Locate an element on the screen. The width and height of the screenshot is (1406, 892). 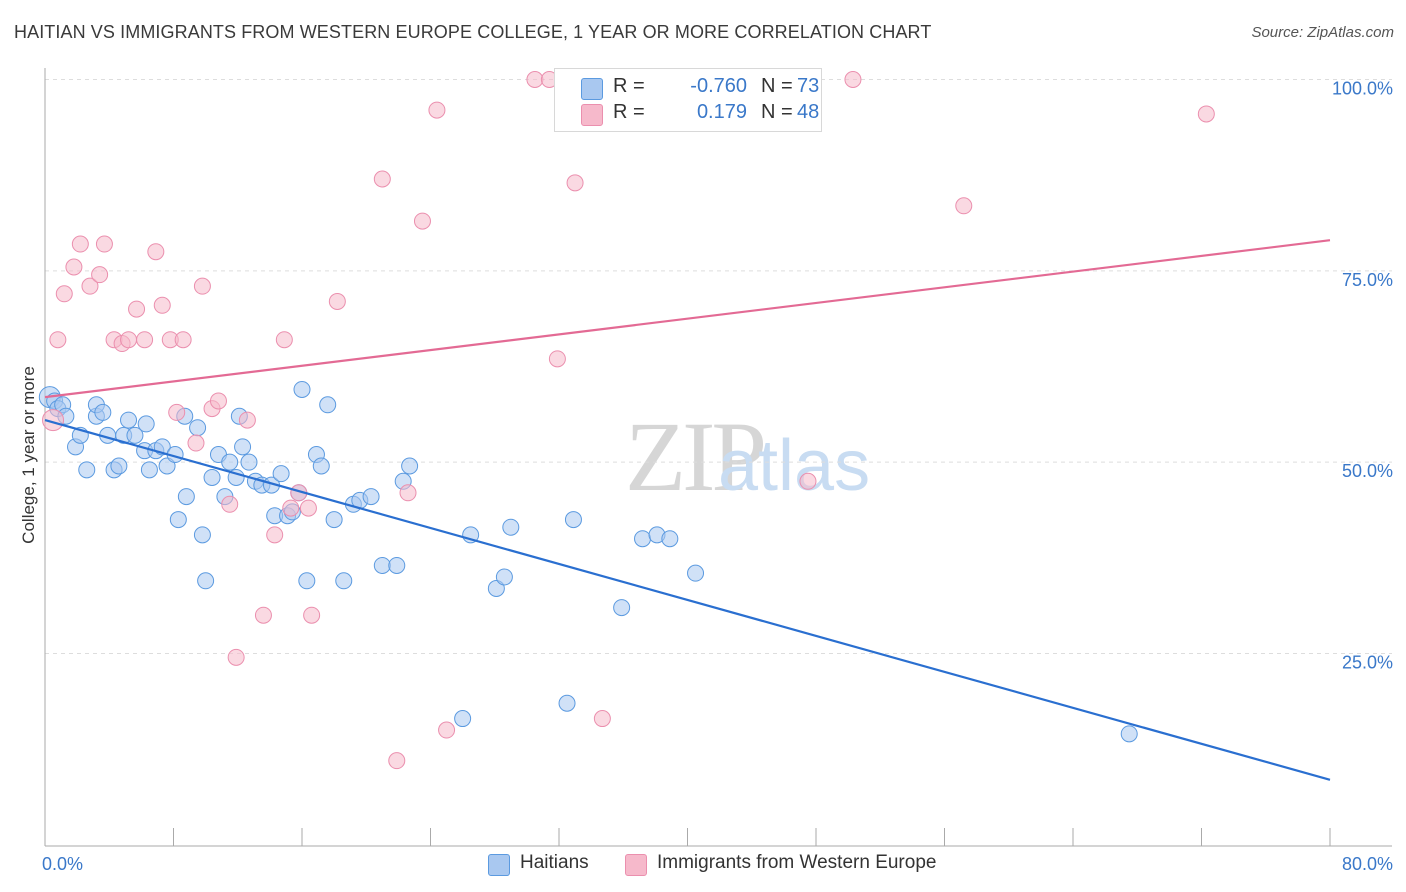
watermark-zip: ZIP is located at coordinates (694, 456).